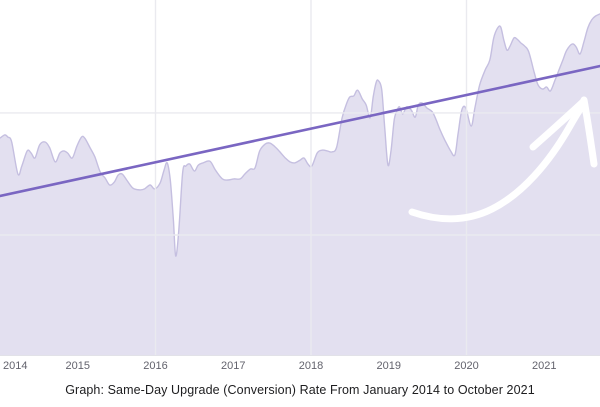  Describe the element at coordinates (388, 366) in the screenshot. I see `x-tick-label: 2019` at that location.